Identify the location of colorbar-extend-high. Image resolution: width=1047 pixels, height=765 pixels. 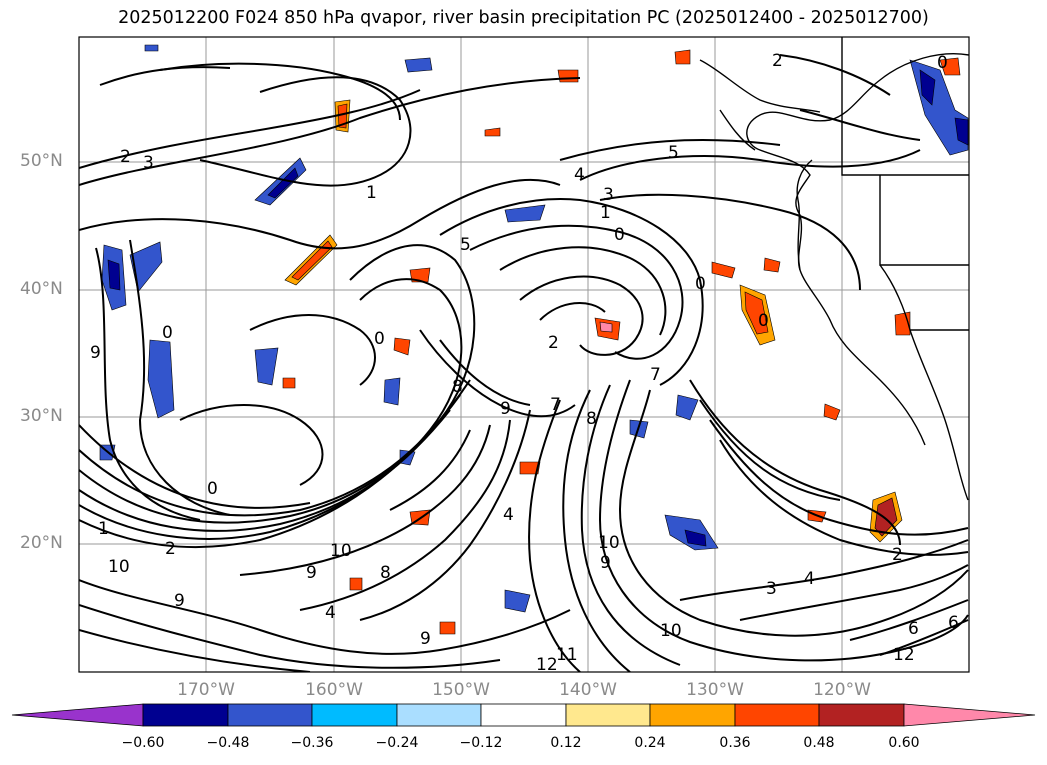
(969, 715).